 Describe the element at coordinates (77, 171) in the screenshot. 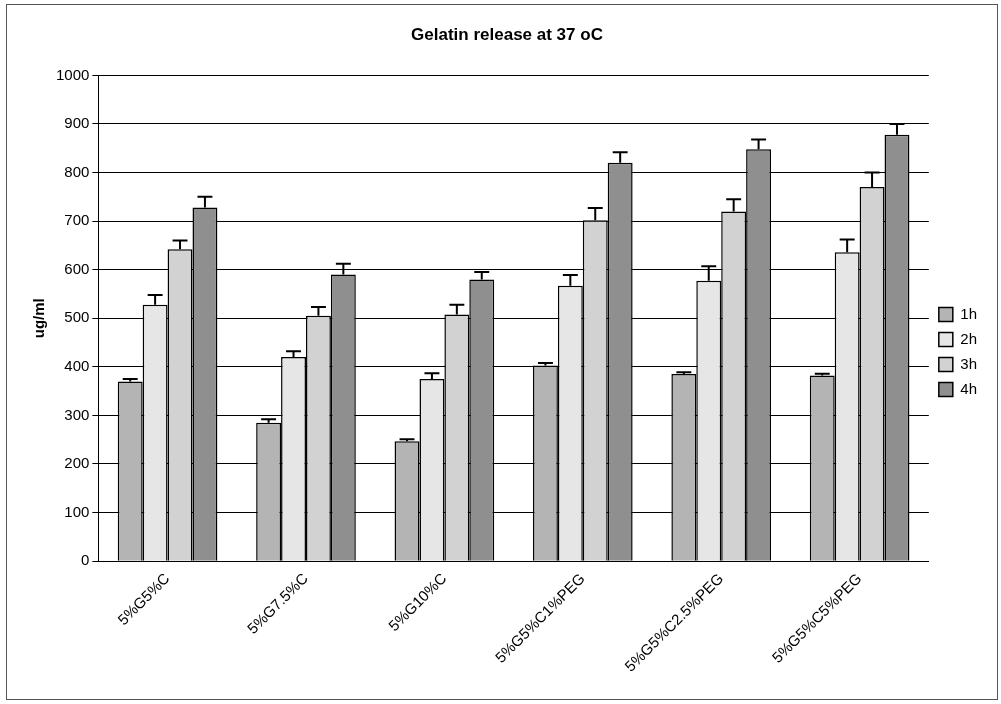

I see `y-tick-label: 800` at that location.